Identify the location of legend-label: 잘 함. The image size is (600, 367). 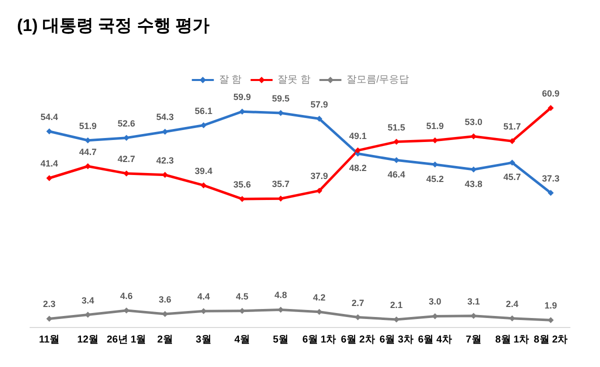
(230, 80).